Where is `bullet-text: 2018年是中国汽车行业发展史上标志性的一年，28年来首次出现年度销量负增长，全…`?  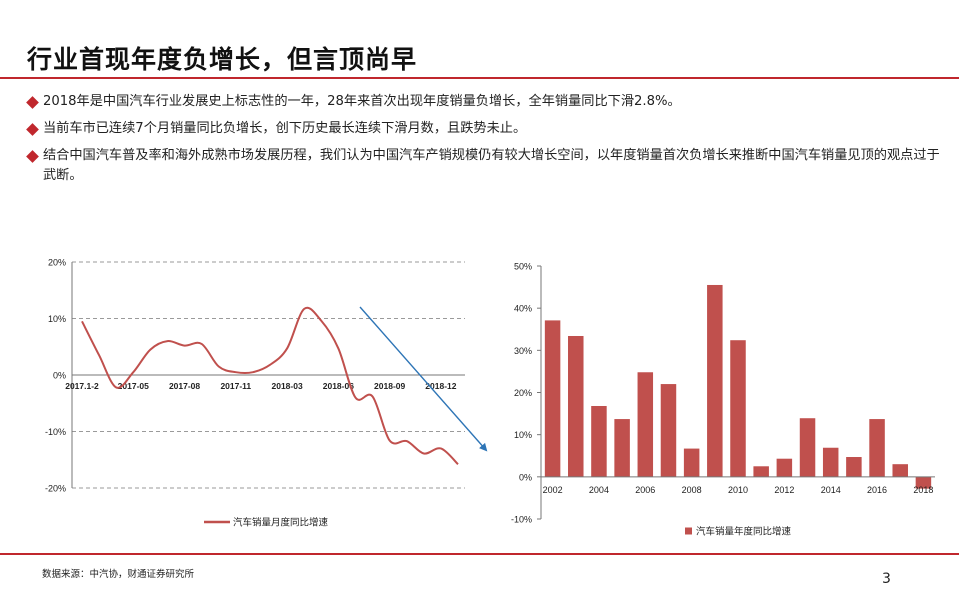
bullet-text: 2018年是中国汽车行业发展史上标志性的一年，28年来首次出现年度销量负增长，全… is located at coordinates (362, 101).